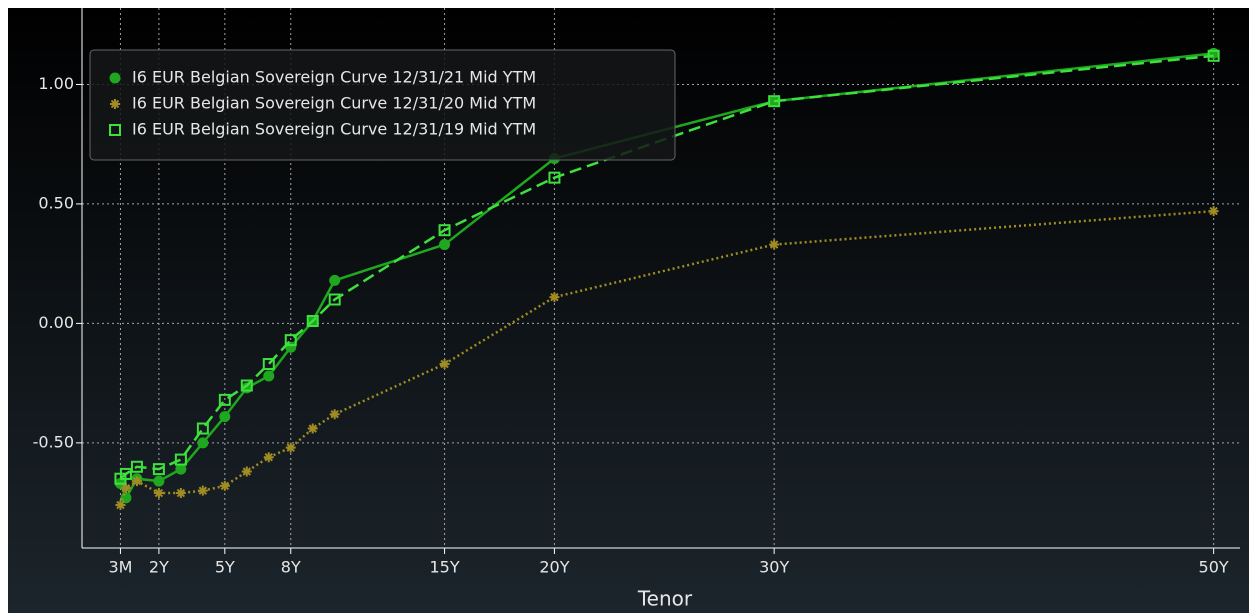 This screenshot has height=613, width=1249. Describe the element at coordinates (225, 567) in the screenshot. I see `x-tick-label: 5Y` at that location.